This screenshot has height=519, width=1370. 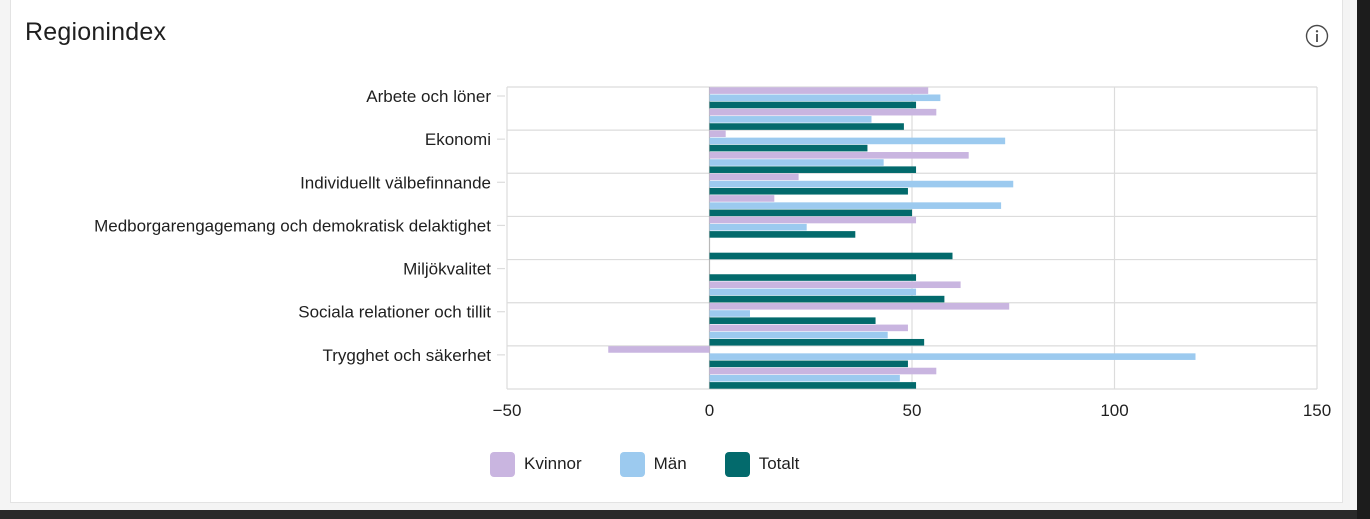 I want to click on category-label: Individuellt välbefinnande, so click(x=395, y=182).